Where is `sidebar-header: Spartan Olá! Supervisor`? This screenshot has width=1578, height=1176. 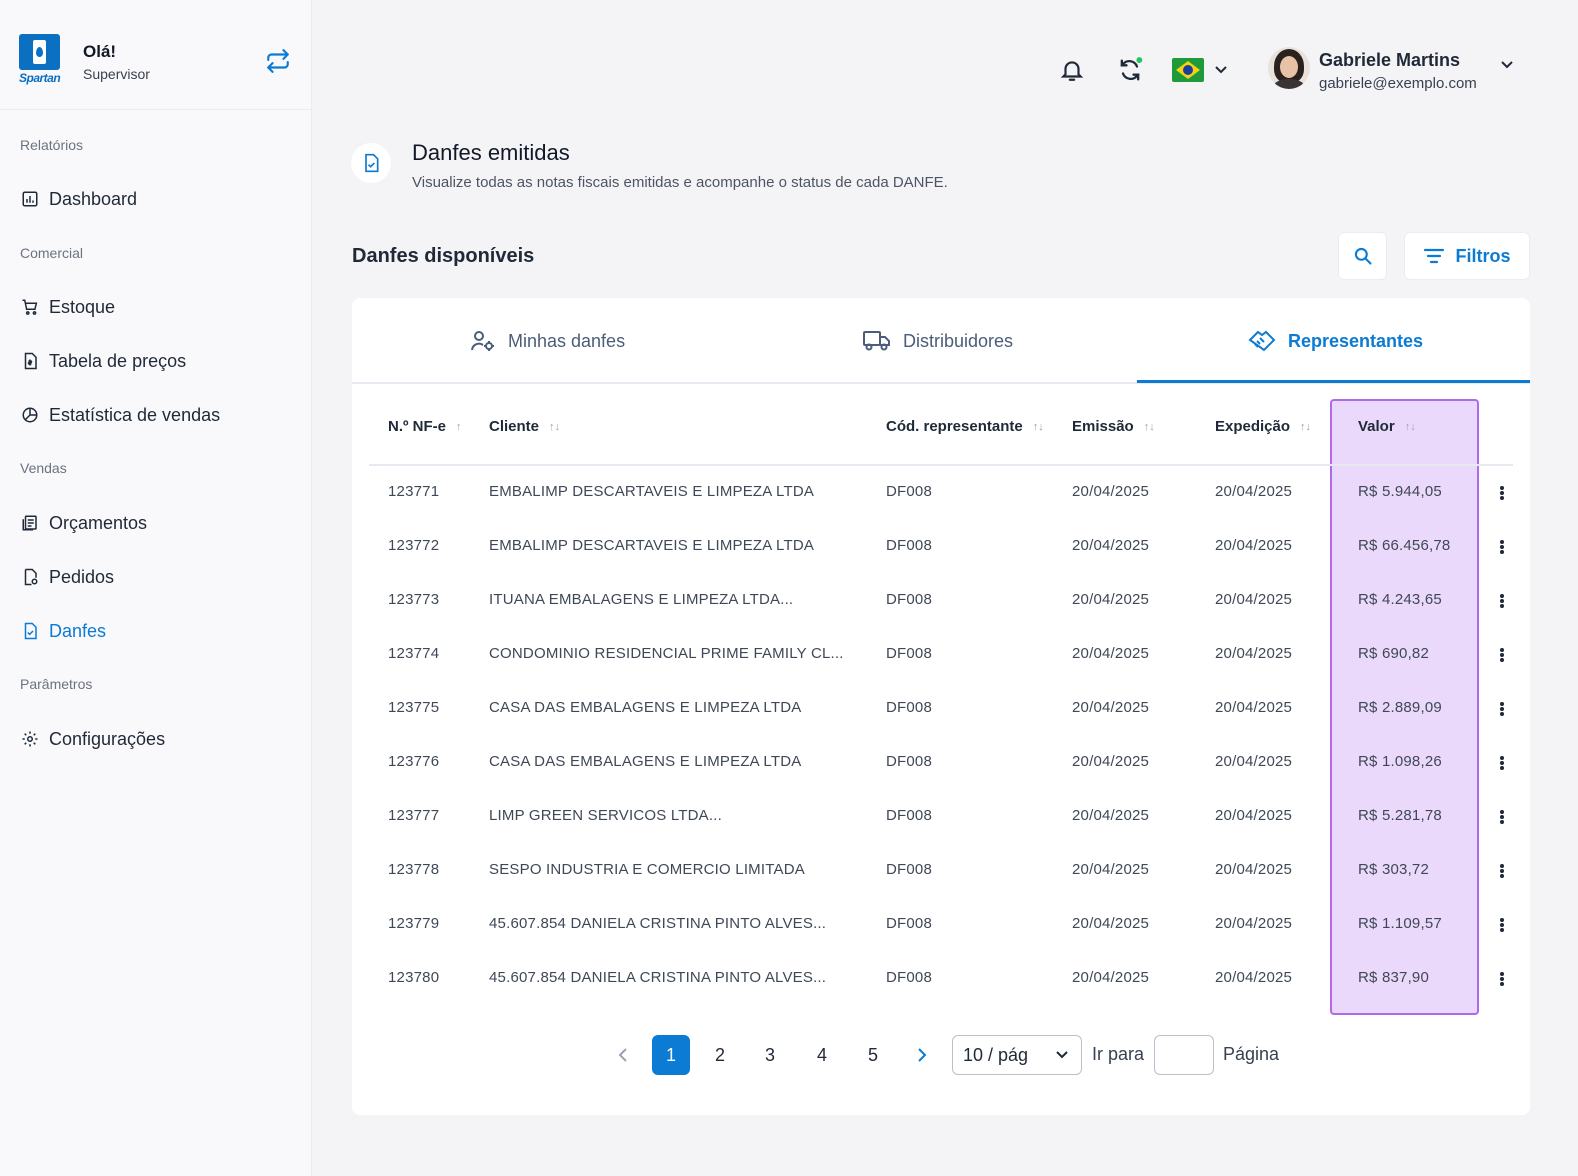
sidebar-header: Spartan Olá! Supervisor is located at coordinates (155, 55).